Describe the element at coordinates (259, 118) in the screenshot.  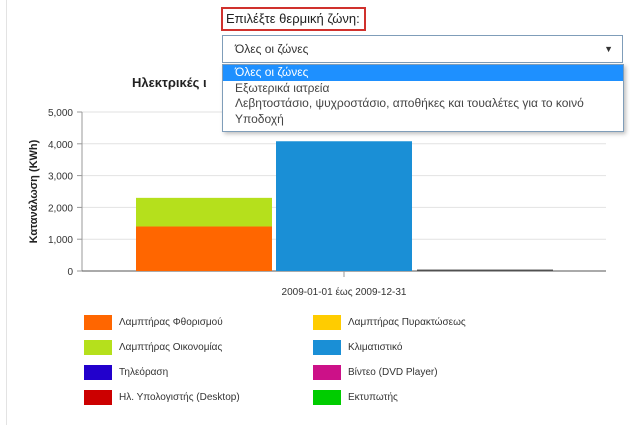
I see `zone-option-reception: Υποδοχή` at that location.